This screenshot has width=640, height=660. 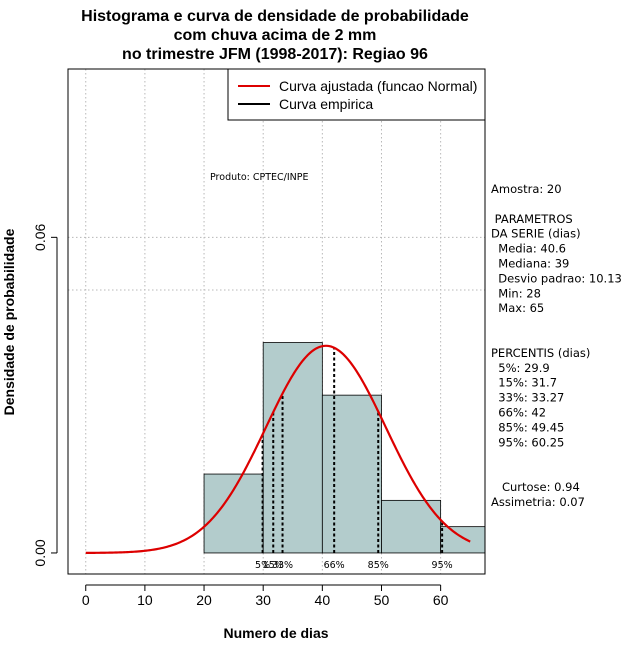 I want to click on stats-line: 33%: 33.27, so click(x=527, y=398).